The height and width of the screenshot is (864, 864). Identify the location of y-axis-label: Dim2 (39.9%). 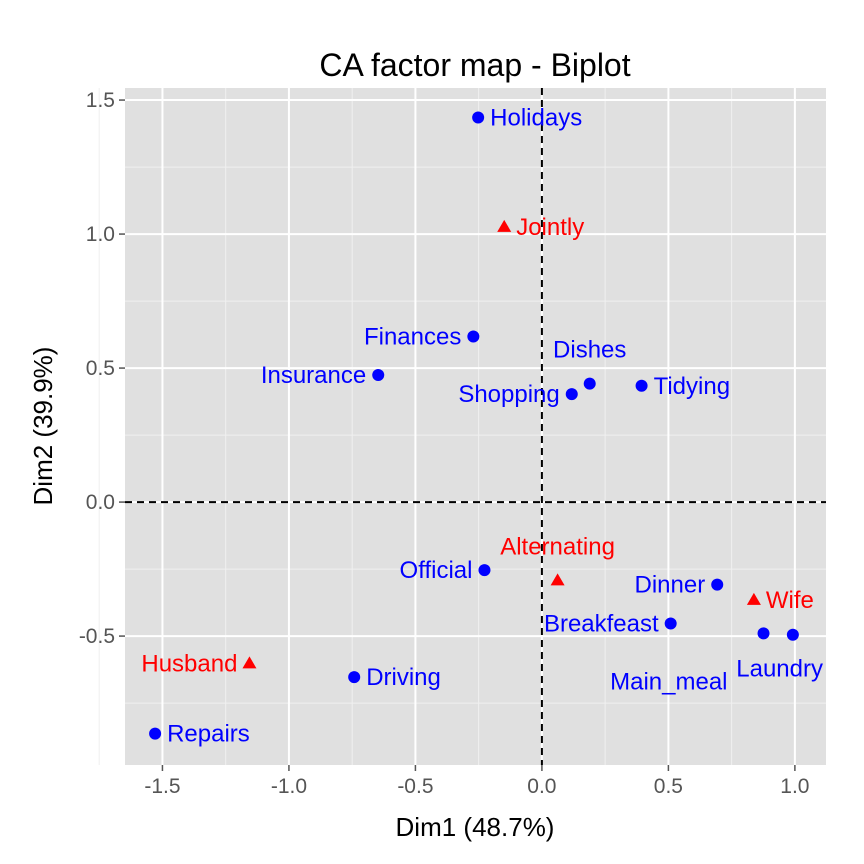
(43, 426).